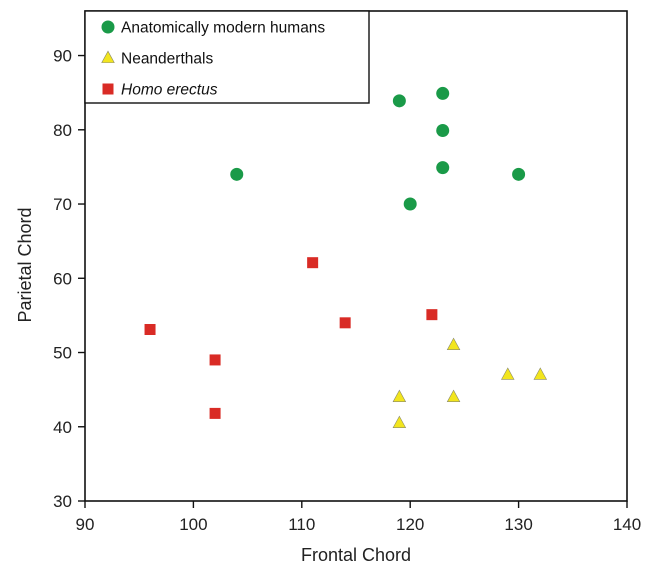  I want to click on y-tick-label: 90, so click(62, 56).